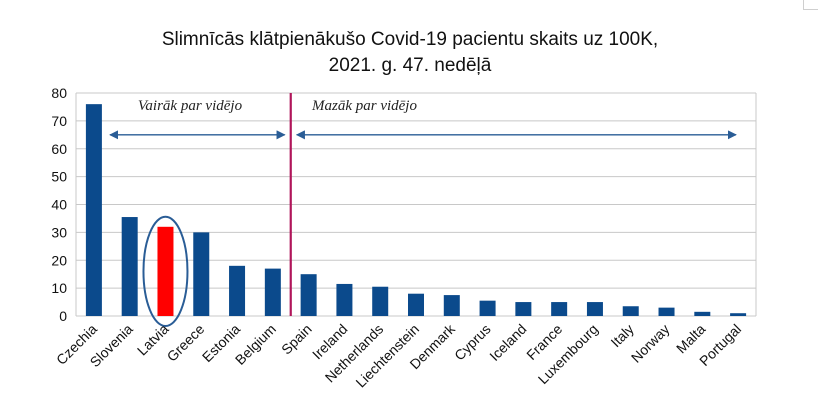 The width and height of the screenshot is (820, 415). Describe the element at coordinates (63, 316) in the screenshot. I see `y-tick-label: 0` at that location.